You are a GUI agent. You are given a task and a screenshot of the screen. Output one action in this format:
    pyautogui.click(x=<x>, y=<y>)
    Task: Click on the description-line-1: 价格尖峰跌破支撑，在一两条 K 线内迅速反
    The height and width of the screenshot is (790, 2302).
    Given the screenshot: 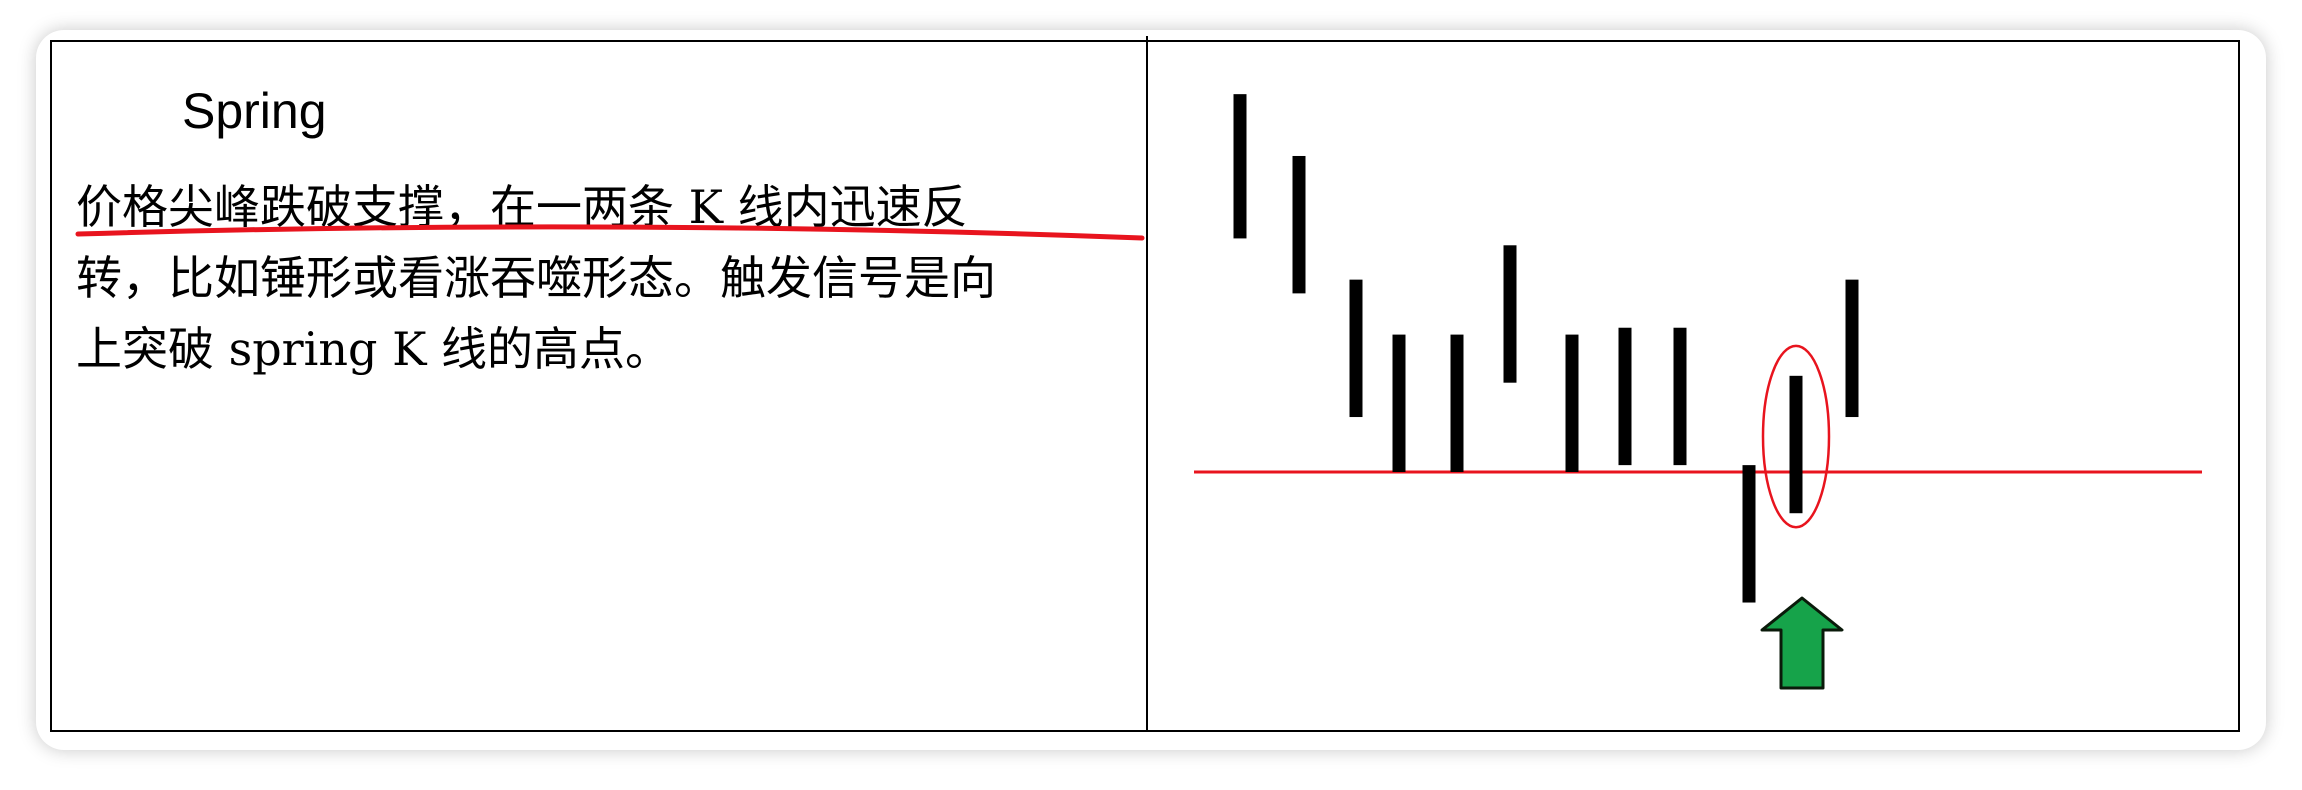 What is the action you would take?
    pyautogui.click(x=522, y=207)
    